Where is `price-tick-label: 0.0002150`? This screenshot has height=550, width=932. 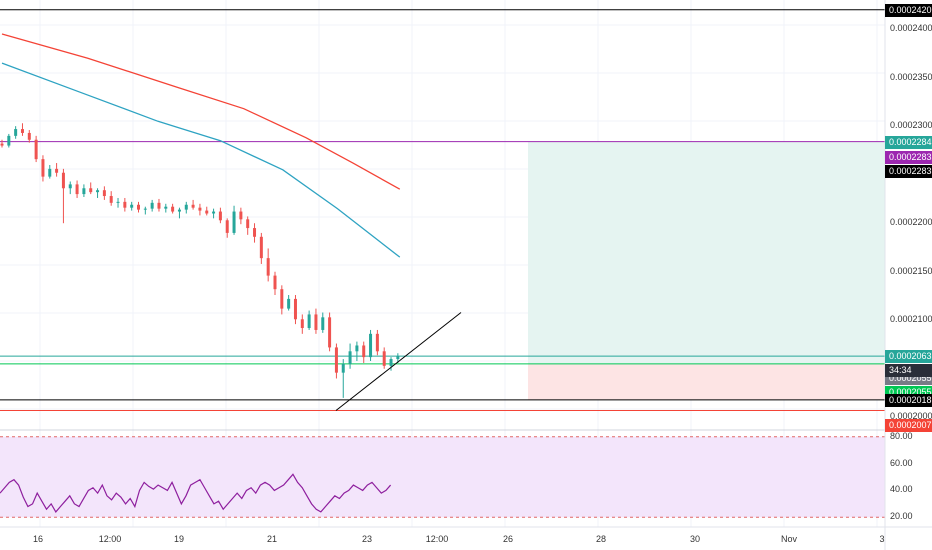 price-tick-label: 0.0002150 is located at coordinates (911, 270).